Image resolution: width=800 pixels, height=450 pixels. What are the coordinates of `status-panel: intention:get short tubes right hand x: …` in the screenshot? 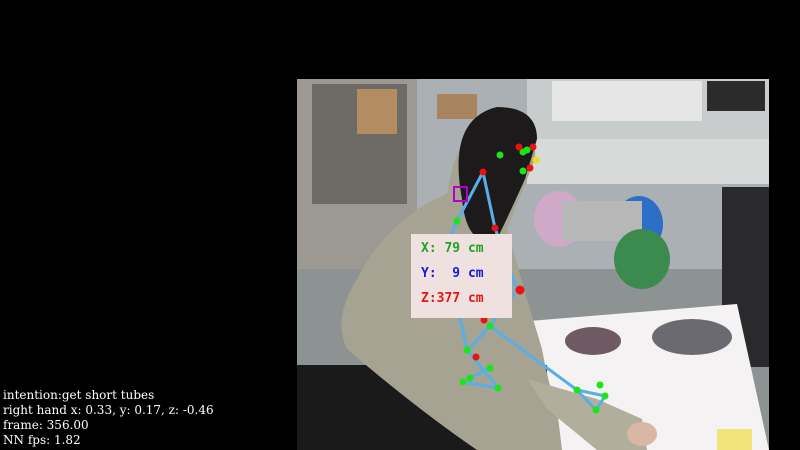 It's located at (108, 418).